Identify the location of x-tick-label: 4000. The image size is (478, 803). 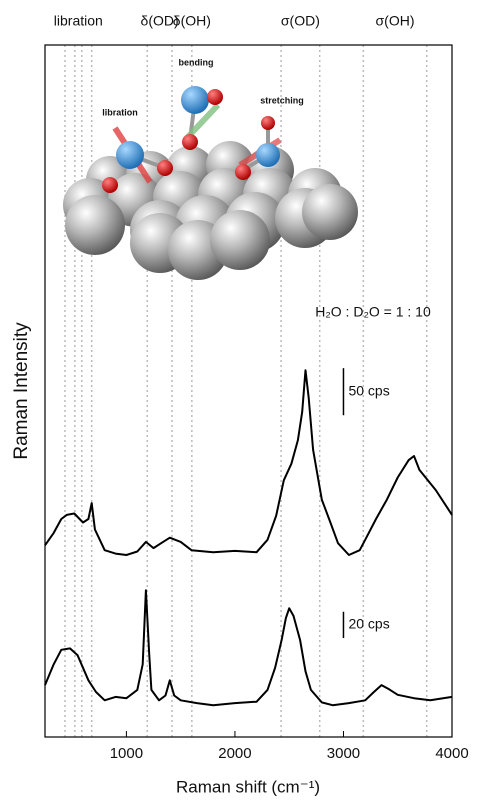
(451, 753).